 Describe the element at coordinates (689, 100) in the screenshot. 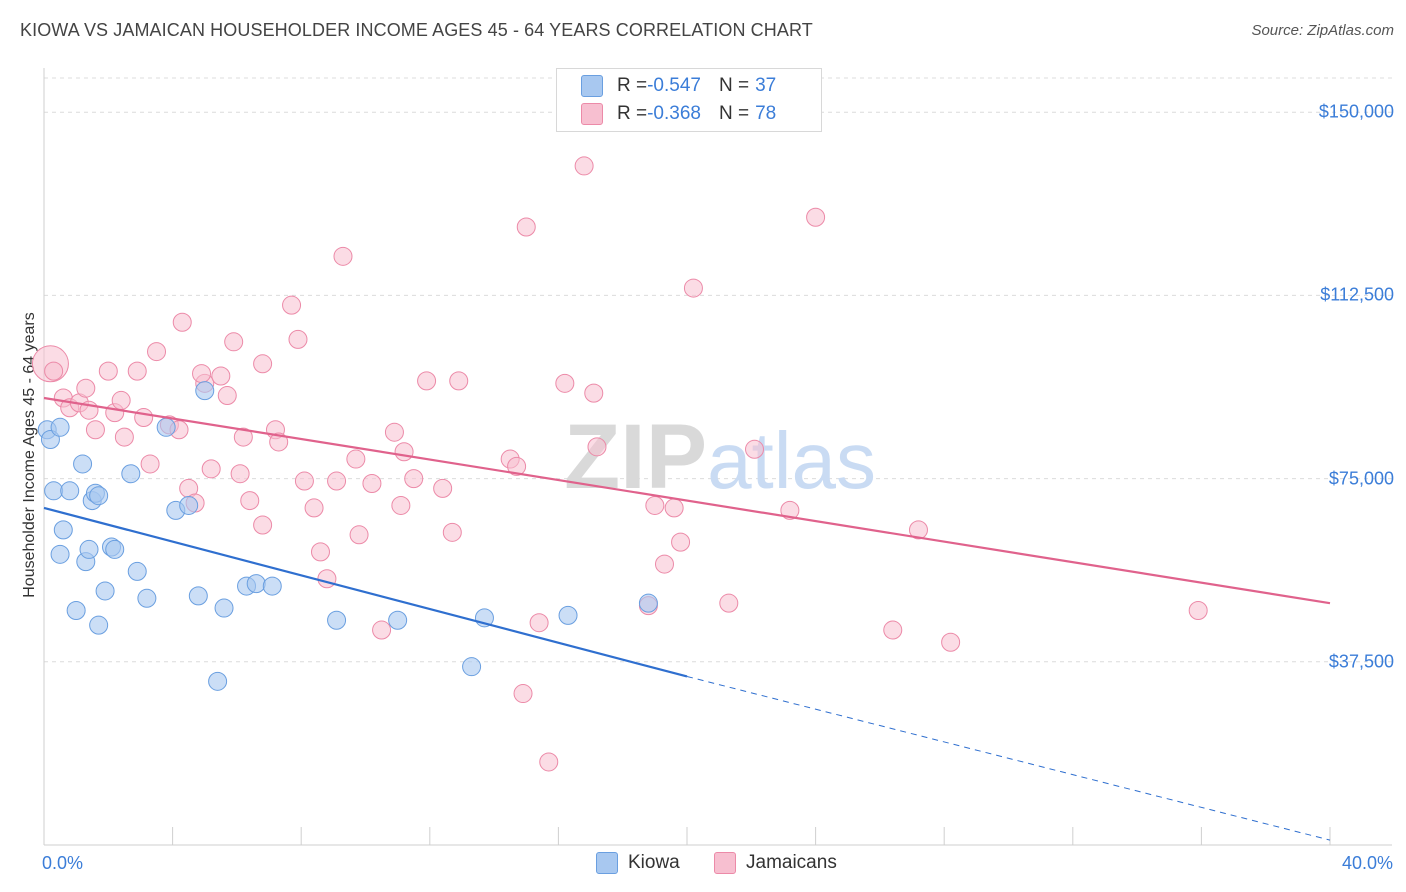

I see `stats-legend: R = -0.547 N = 37 R = -0.368 N = 78` at that location.